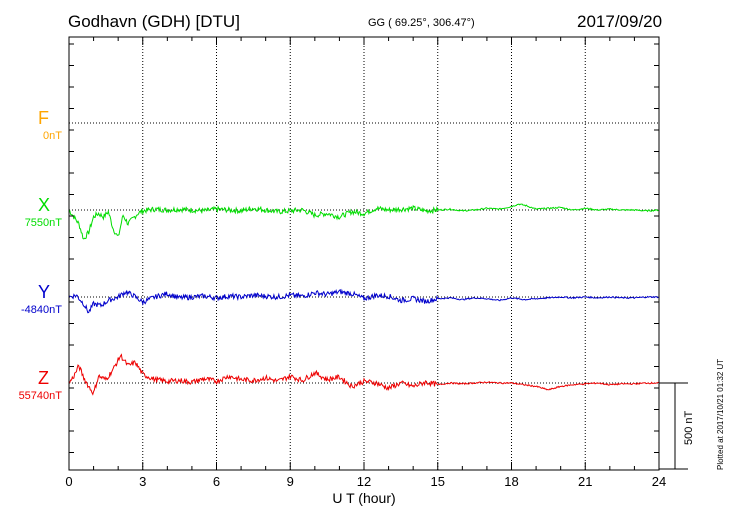 This screenshot has height=520, width=730. I want to click on coordinates-label: GG ( 69.25°, 306.47°), so click(421, 23).